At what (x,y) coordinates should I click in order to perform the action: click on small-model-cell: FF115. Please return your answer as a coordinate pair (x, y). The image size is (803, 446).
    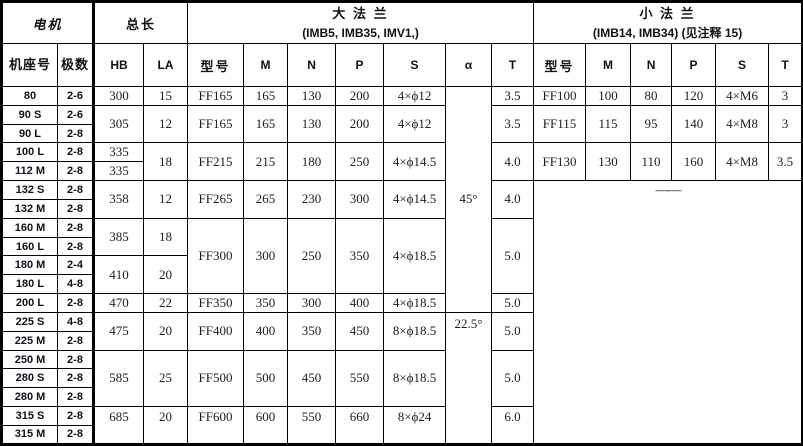
    Looking at the image, I should click on (560, 124).